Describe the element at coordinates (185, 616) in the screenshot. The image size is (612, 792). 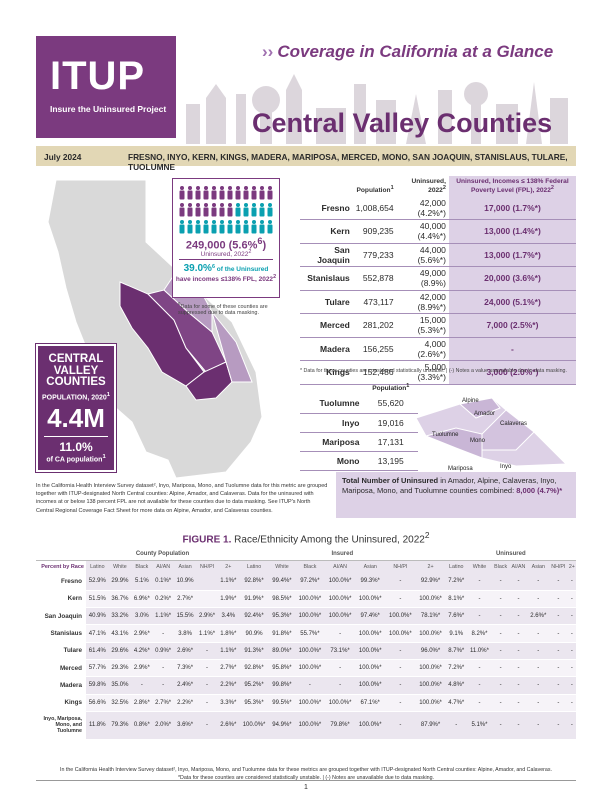
I see `percent-cell: 15.5%` at that location.